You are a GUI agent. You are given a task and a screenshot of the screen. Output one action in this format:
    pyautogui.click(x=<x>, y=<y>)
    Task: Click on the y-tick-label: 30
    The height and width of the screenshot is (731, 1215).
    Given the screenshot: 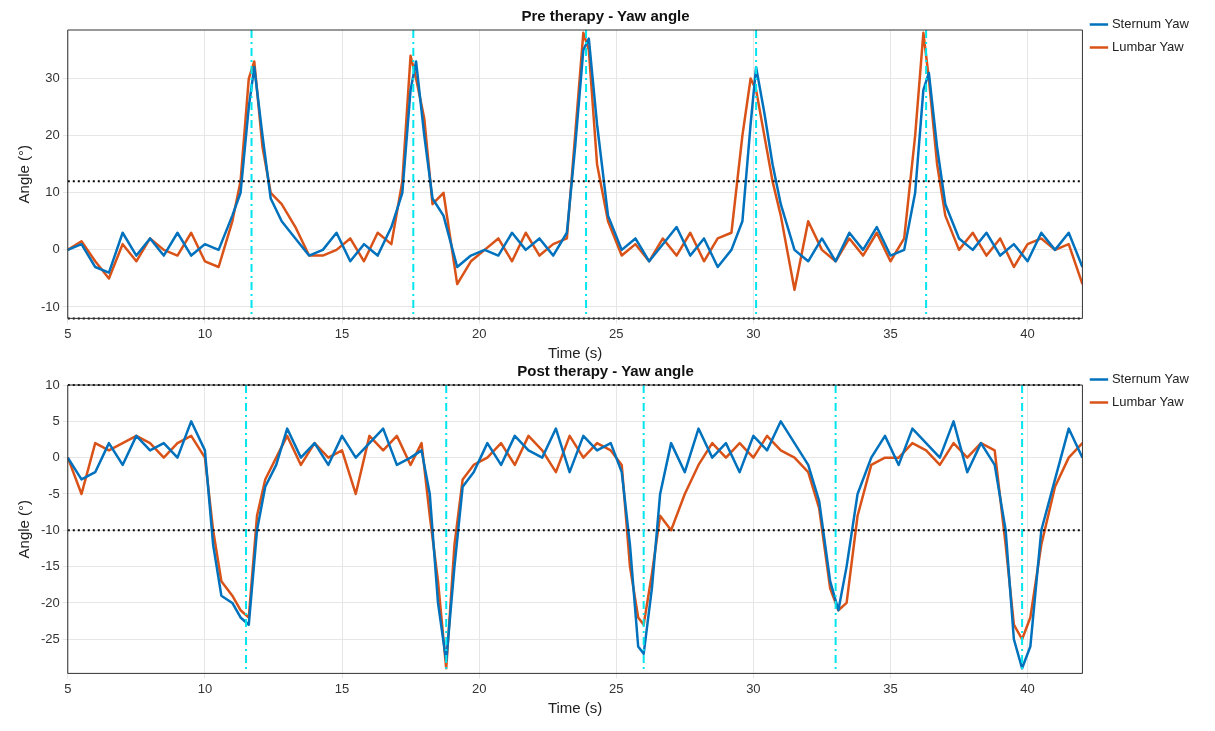 What is the action you would take?
    pyautogui.click(x=52, y=78)
    